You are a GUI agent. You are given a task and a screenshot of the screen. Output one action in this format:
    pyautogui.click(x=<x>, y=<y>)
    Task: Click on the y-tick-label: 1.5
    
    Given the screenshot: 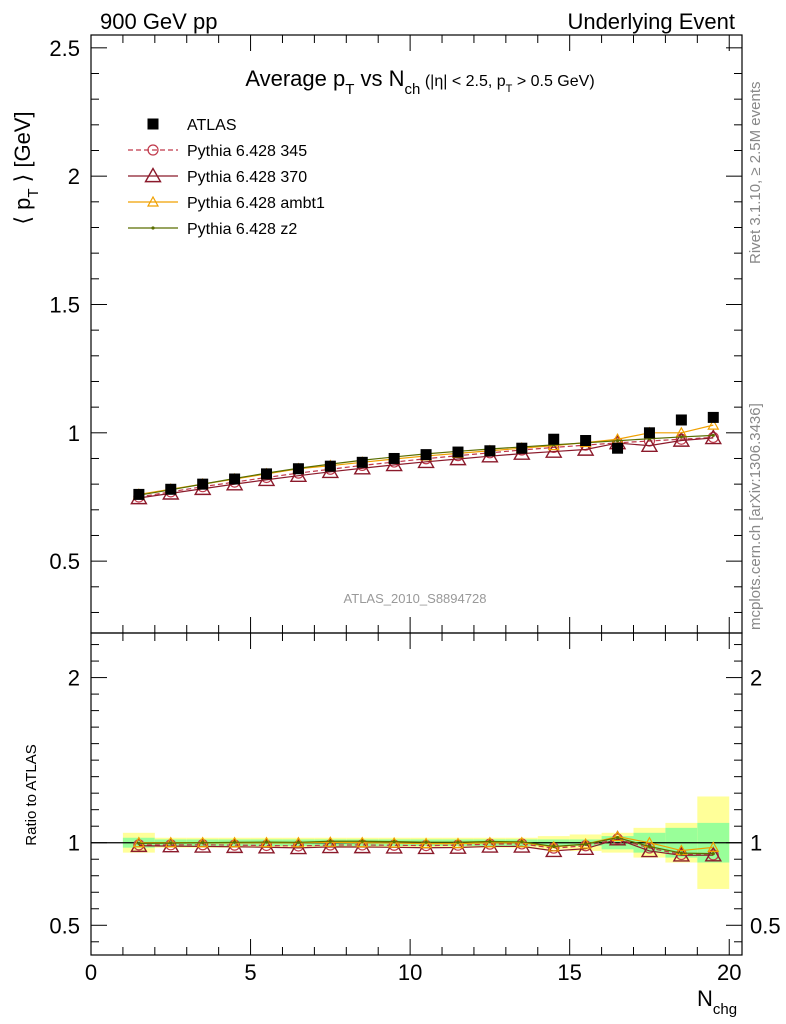 What is the action you would take?
    pyautogui.click(x=64, y=304)
    